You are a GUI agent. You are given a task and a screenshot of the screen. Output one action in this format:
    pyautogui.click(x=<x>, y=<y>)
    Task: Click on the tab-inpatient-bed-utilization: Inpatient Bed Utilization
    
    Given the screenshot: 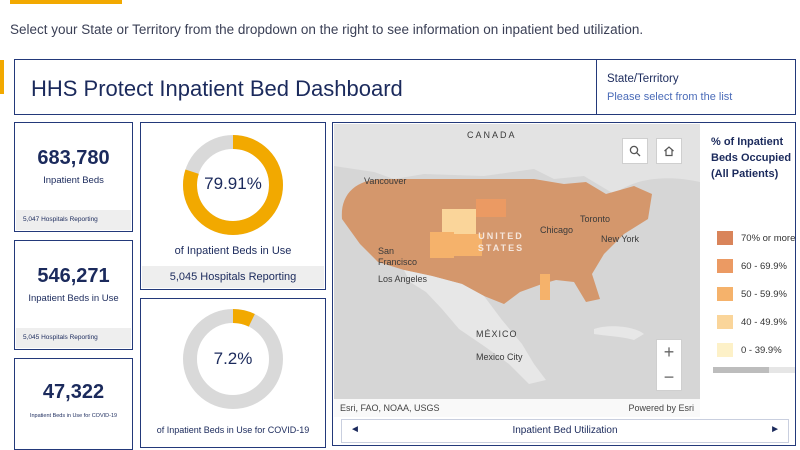 What is the action you would take?
    pyautogui.click(x=565, y=430)
    